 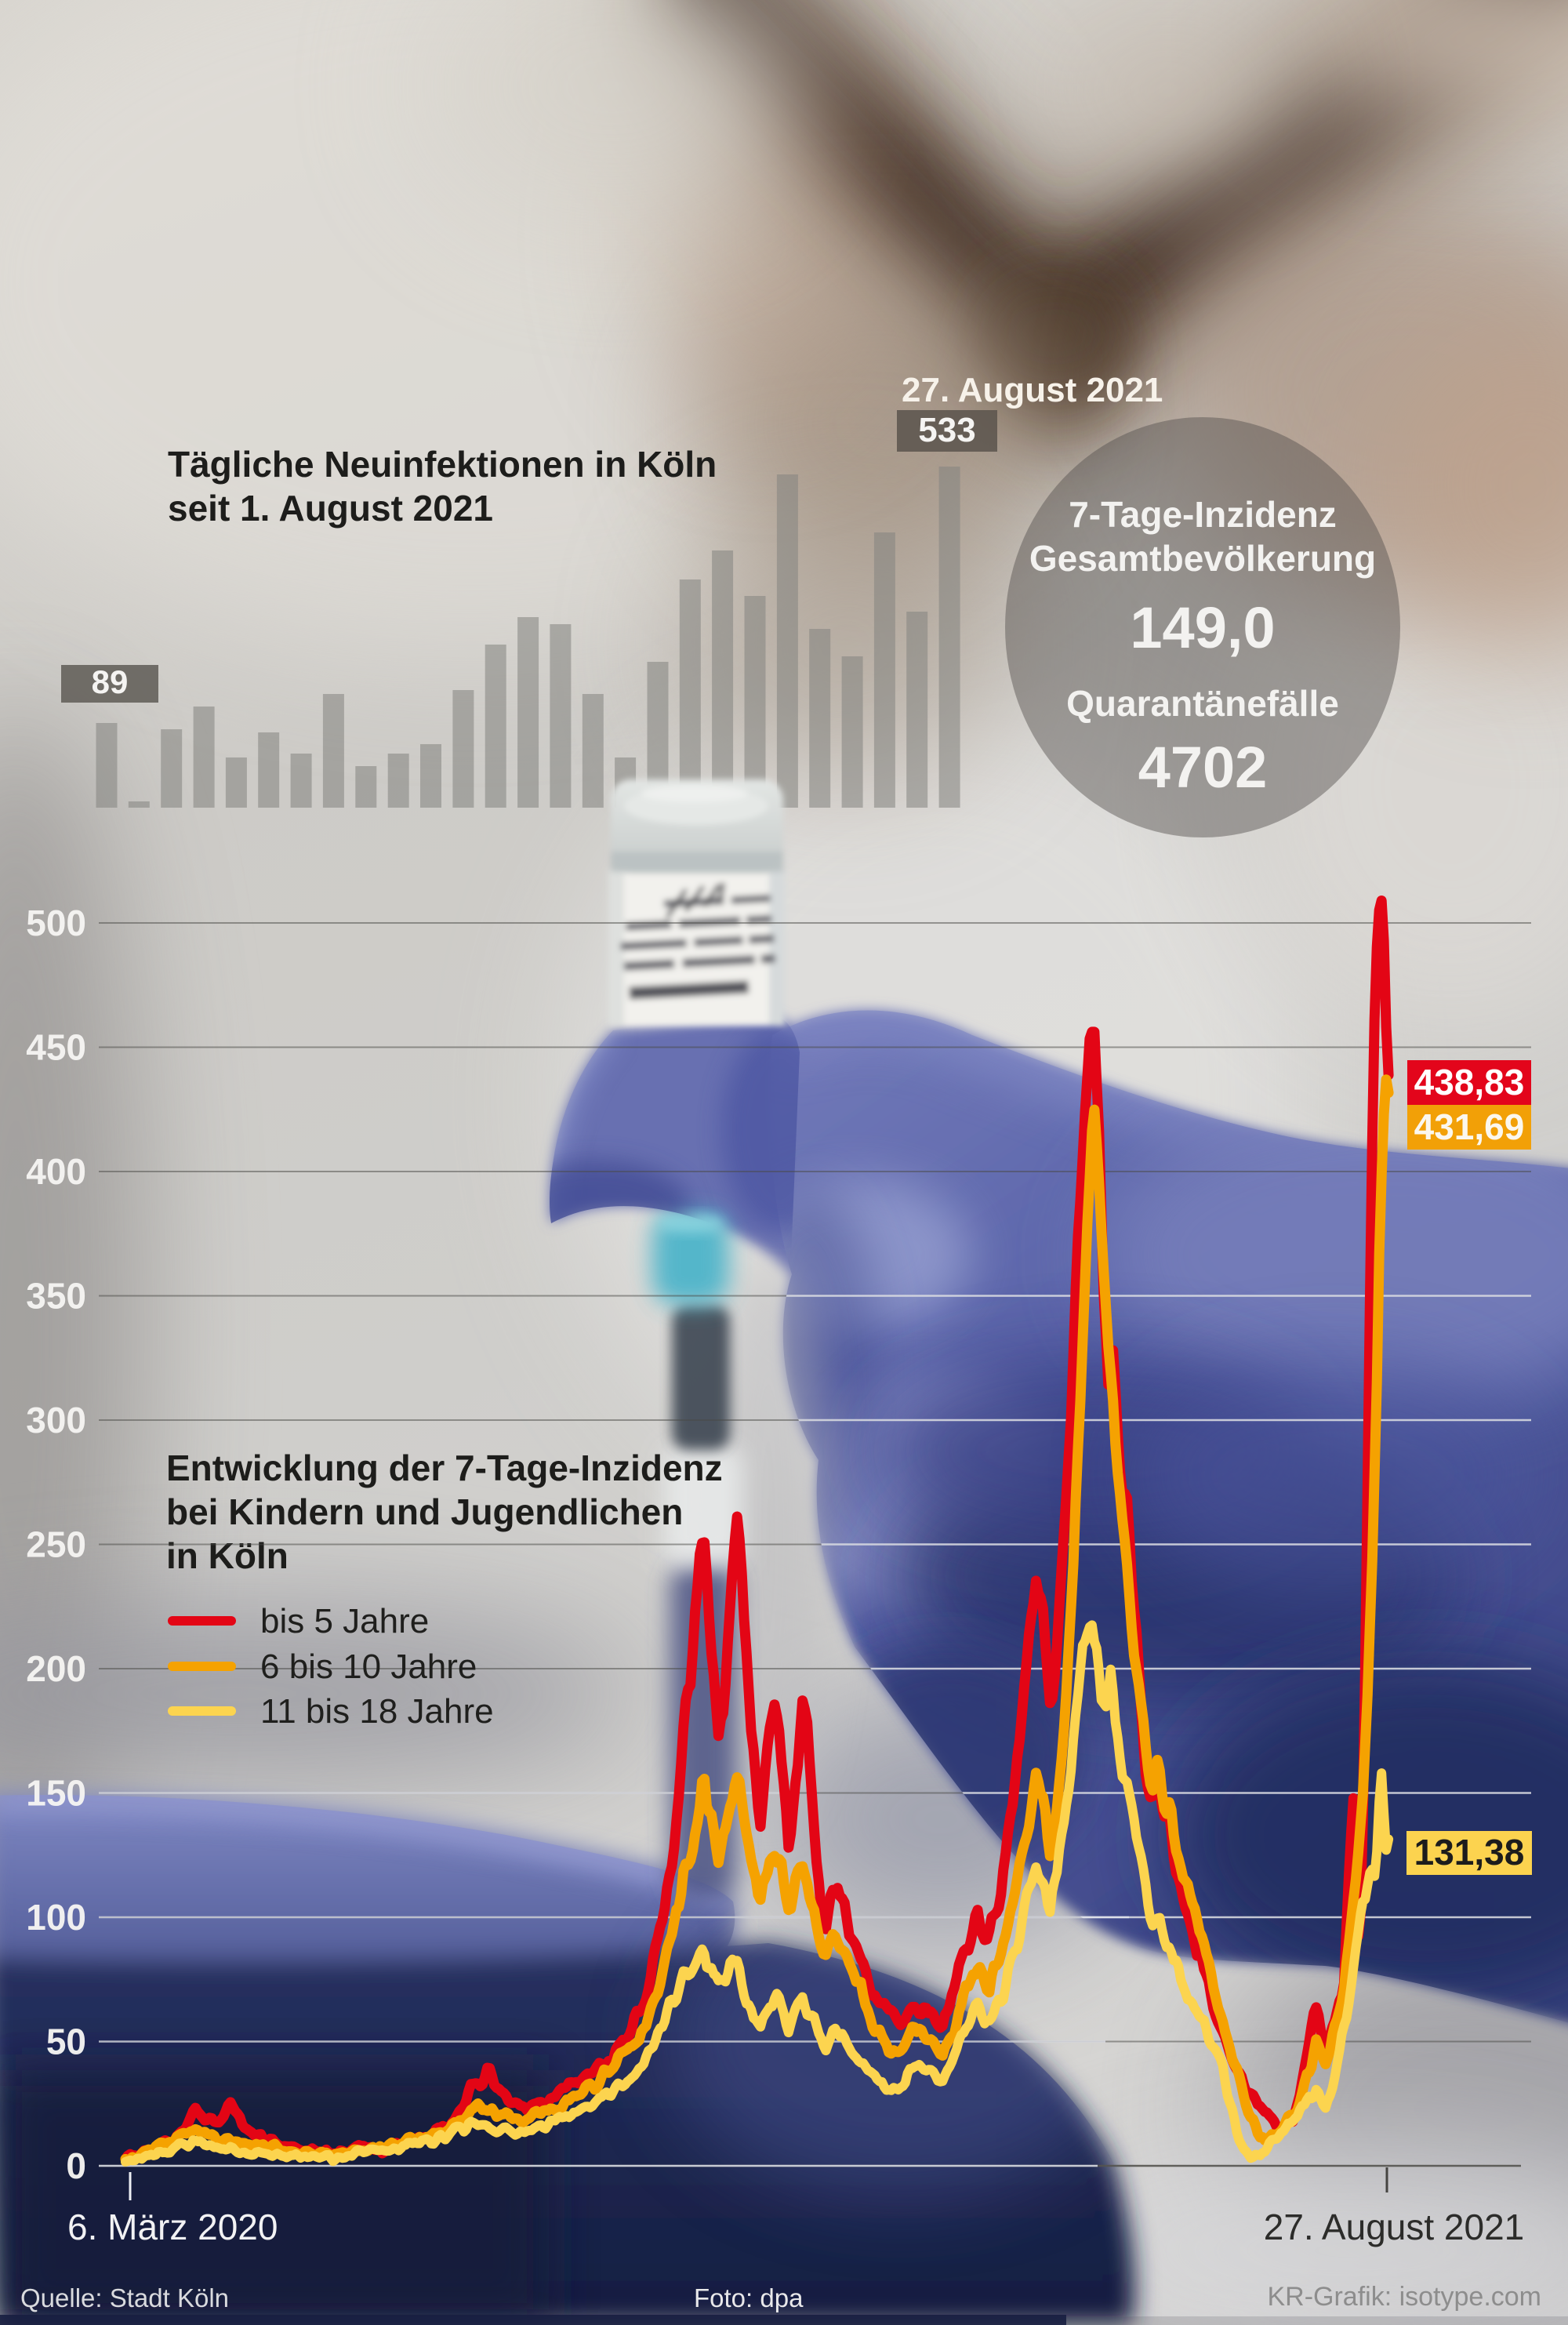 What do you see at coordinates (344, 1621) in the screenshot?
I see `svg-text: bis 5 Jahre` at bounding box center [344, 1621].